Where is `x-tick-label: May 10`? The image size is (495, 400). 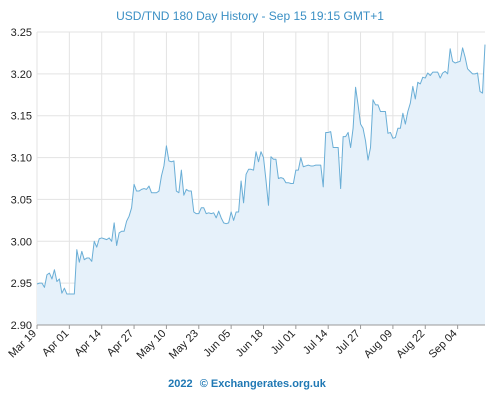
x-tick-label: May 10 is located at coordinates (152, 345).